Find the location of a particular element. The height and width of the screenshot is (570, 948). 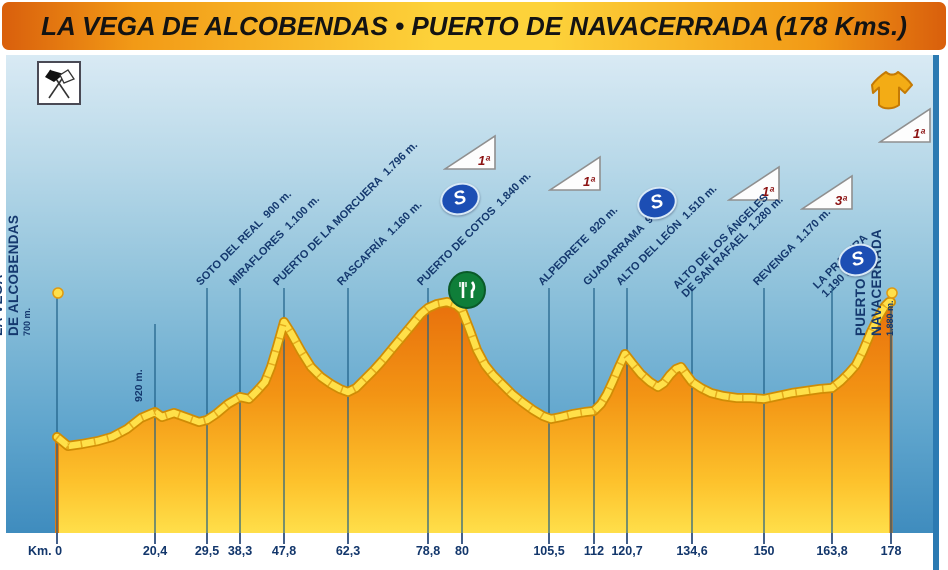

feed-zone-icon is located at coordinates (467, 290).